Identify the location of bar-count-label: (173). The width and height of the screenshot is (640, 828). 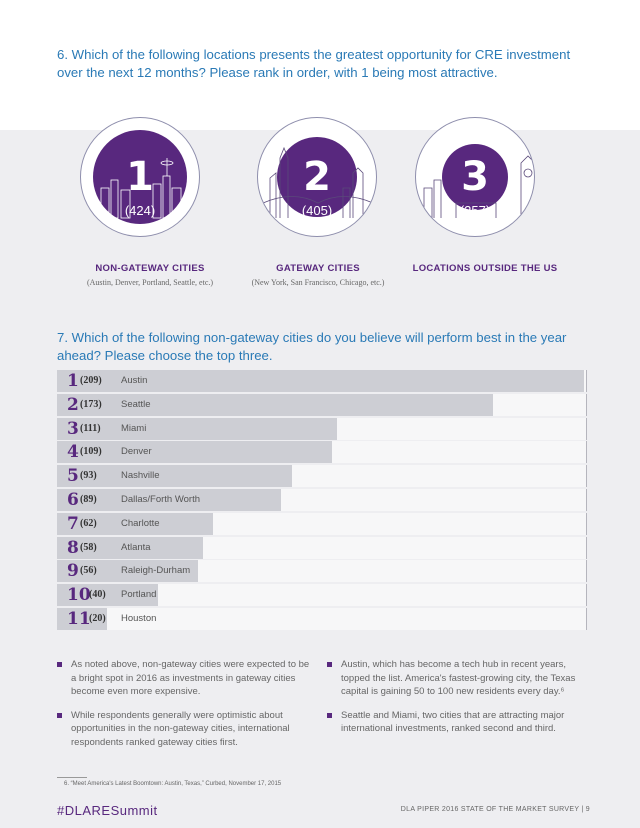
(91, 404).